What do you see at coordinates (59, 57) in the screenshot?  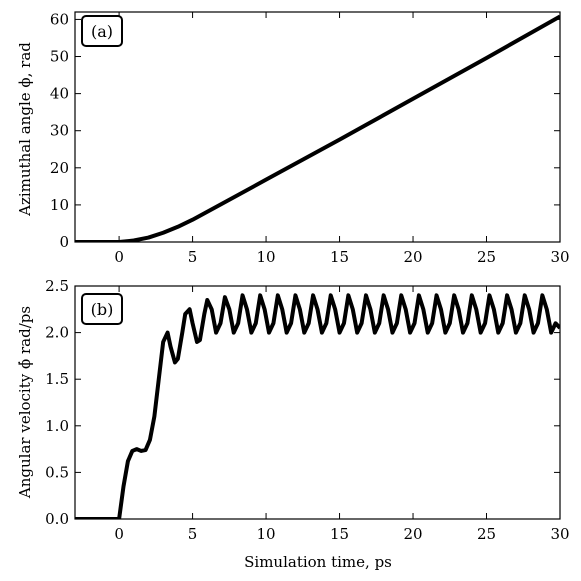 I see `y-tick-label: 50` at bounding box center [59, 57].